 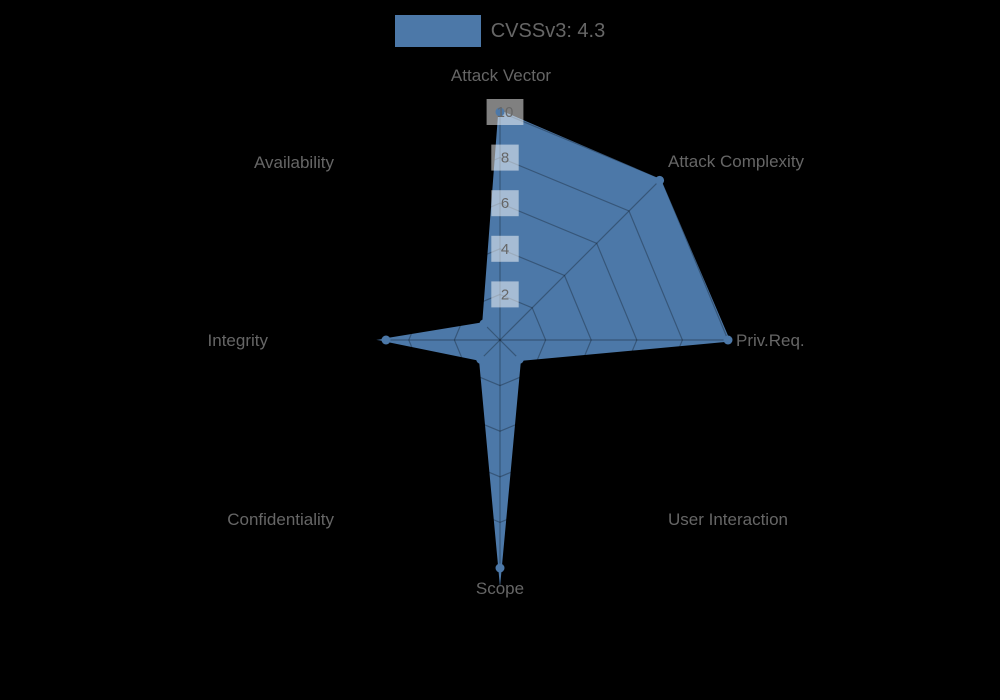 I want to click on axis-label-availability: Availability, so click(x=294, y=162).